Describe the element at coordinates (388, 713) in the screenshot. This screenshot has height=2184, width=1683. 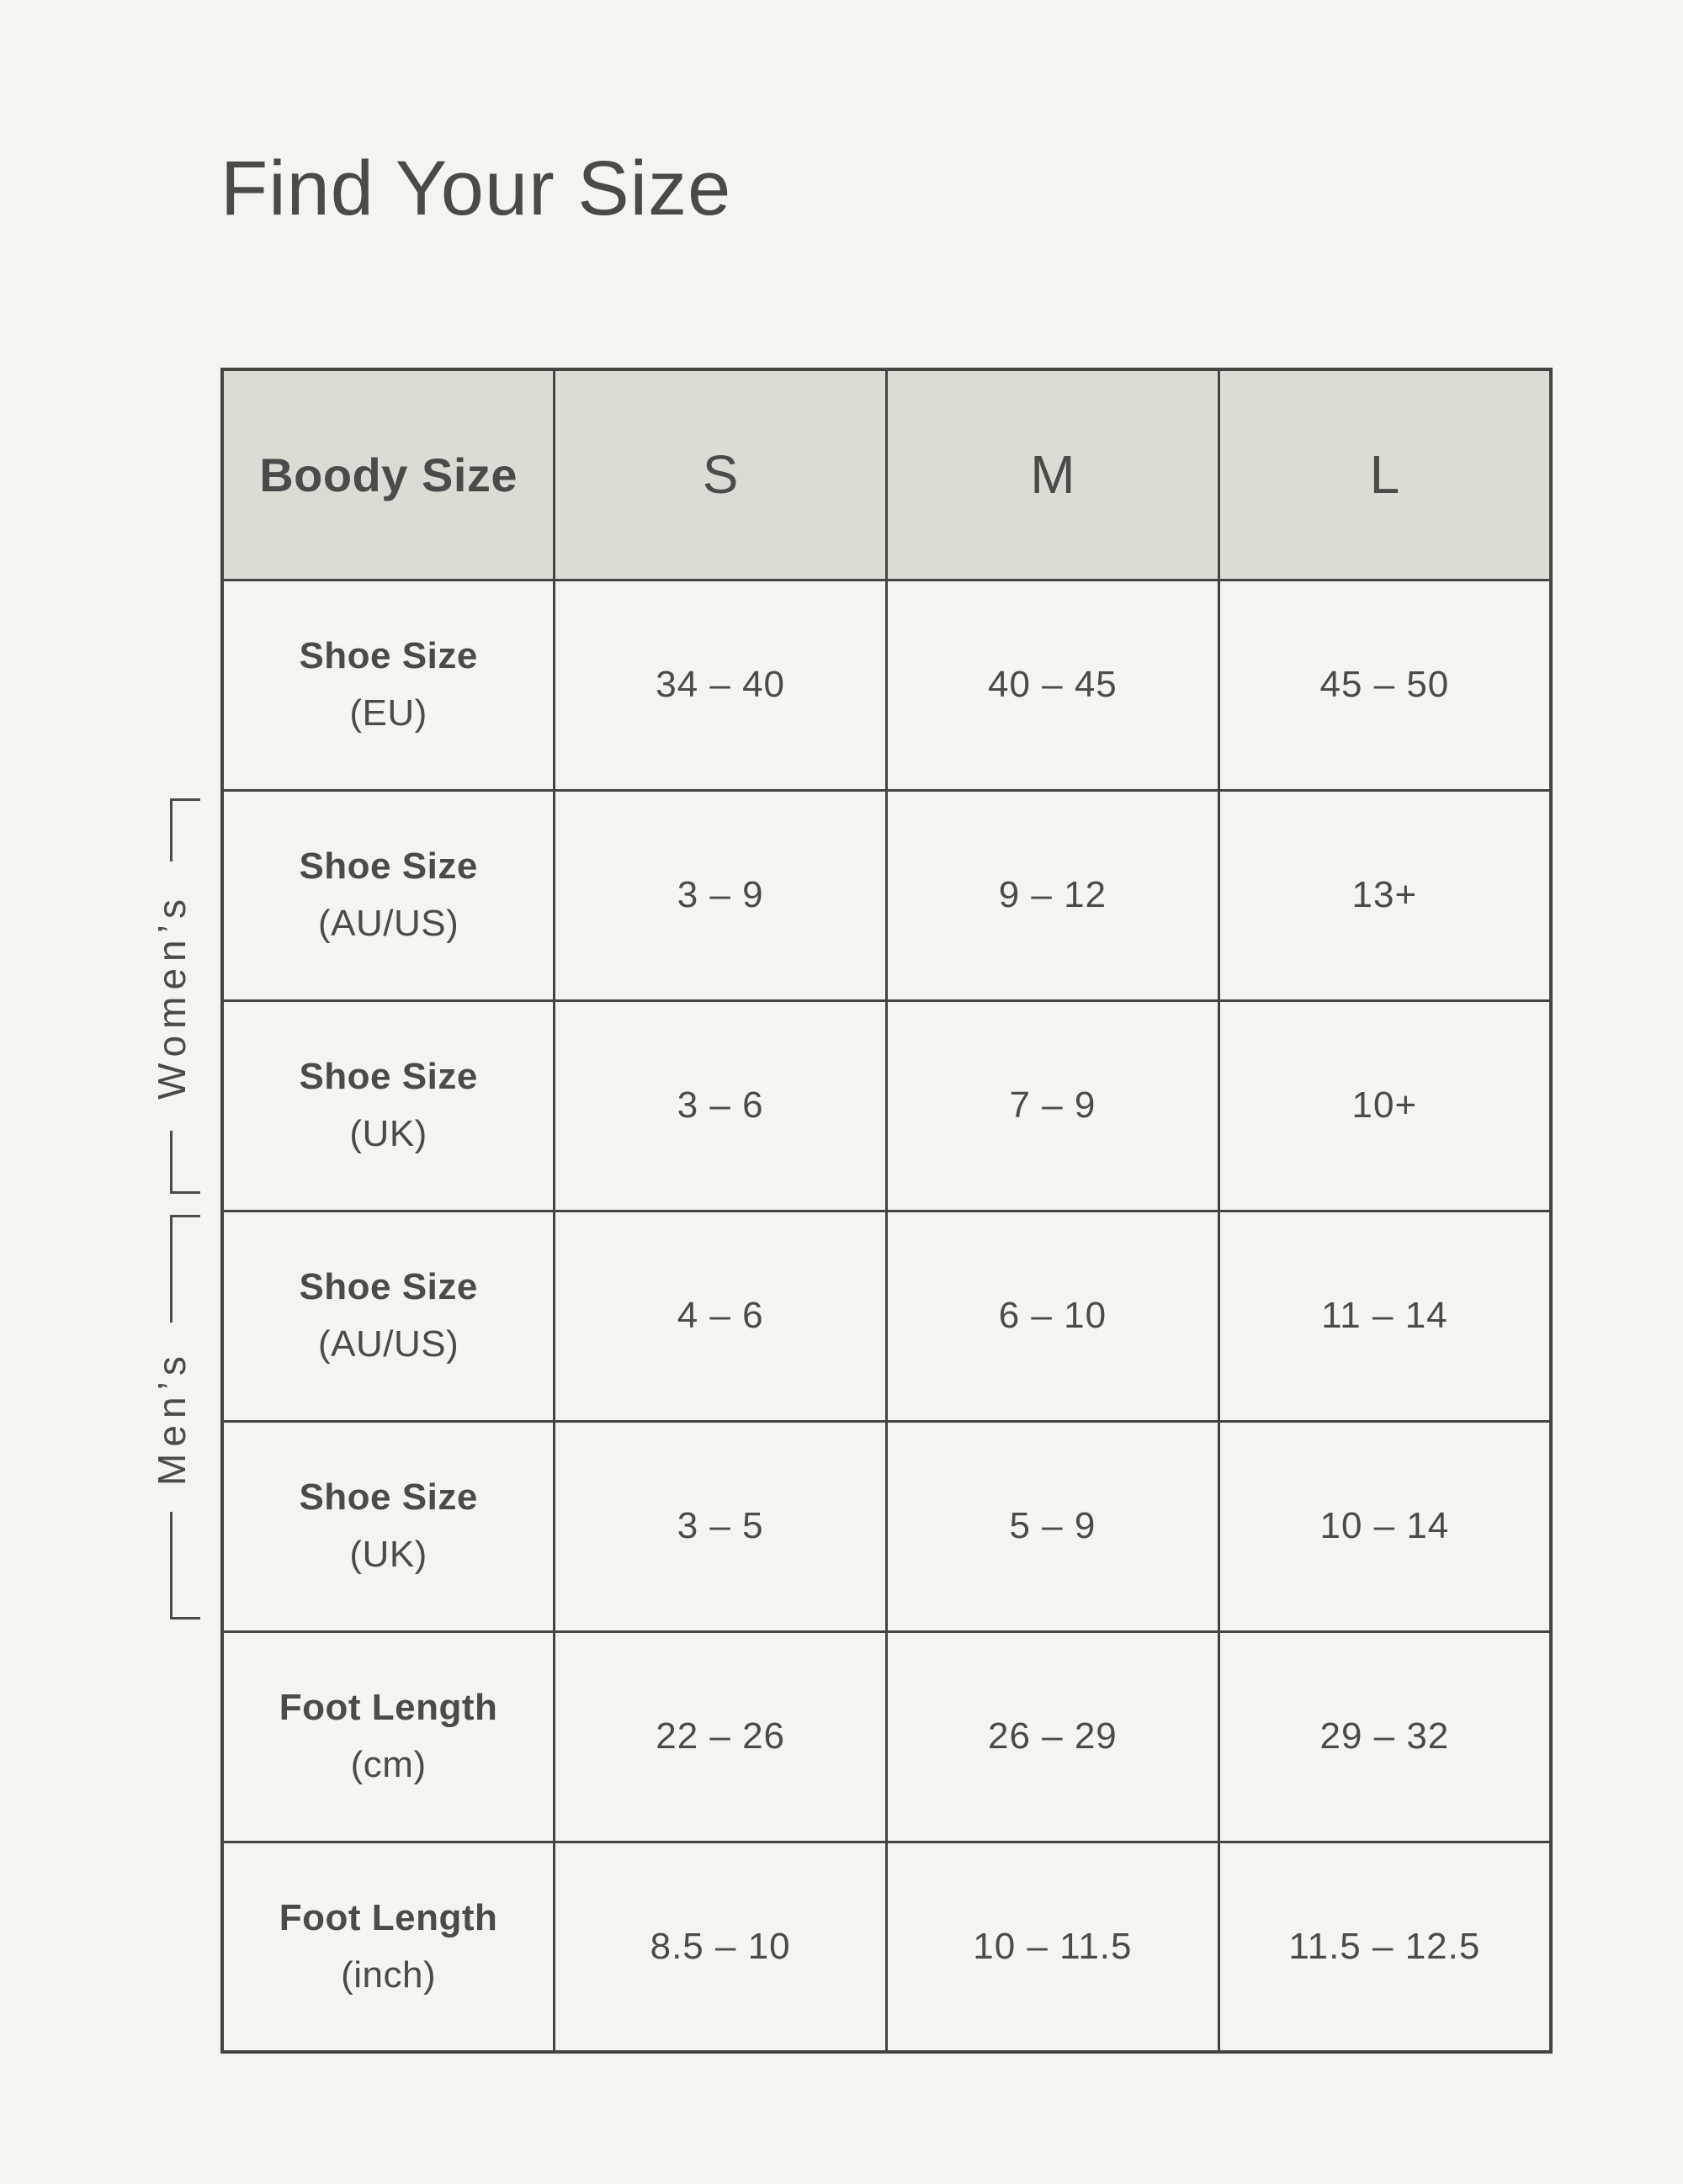
I see `row-unit: (EU)` at that location.